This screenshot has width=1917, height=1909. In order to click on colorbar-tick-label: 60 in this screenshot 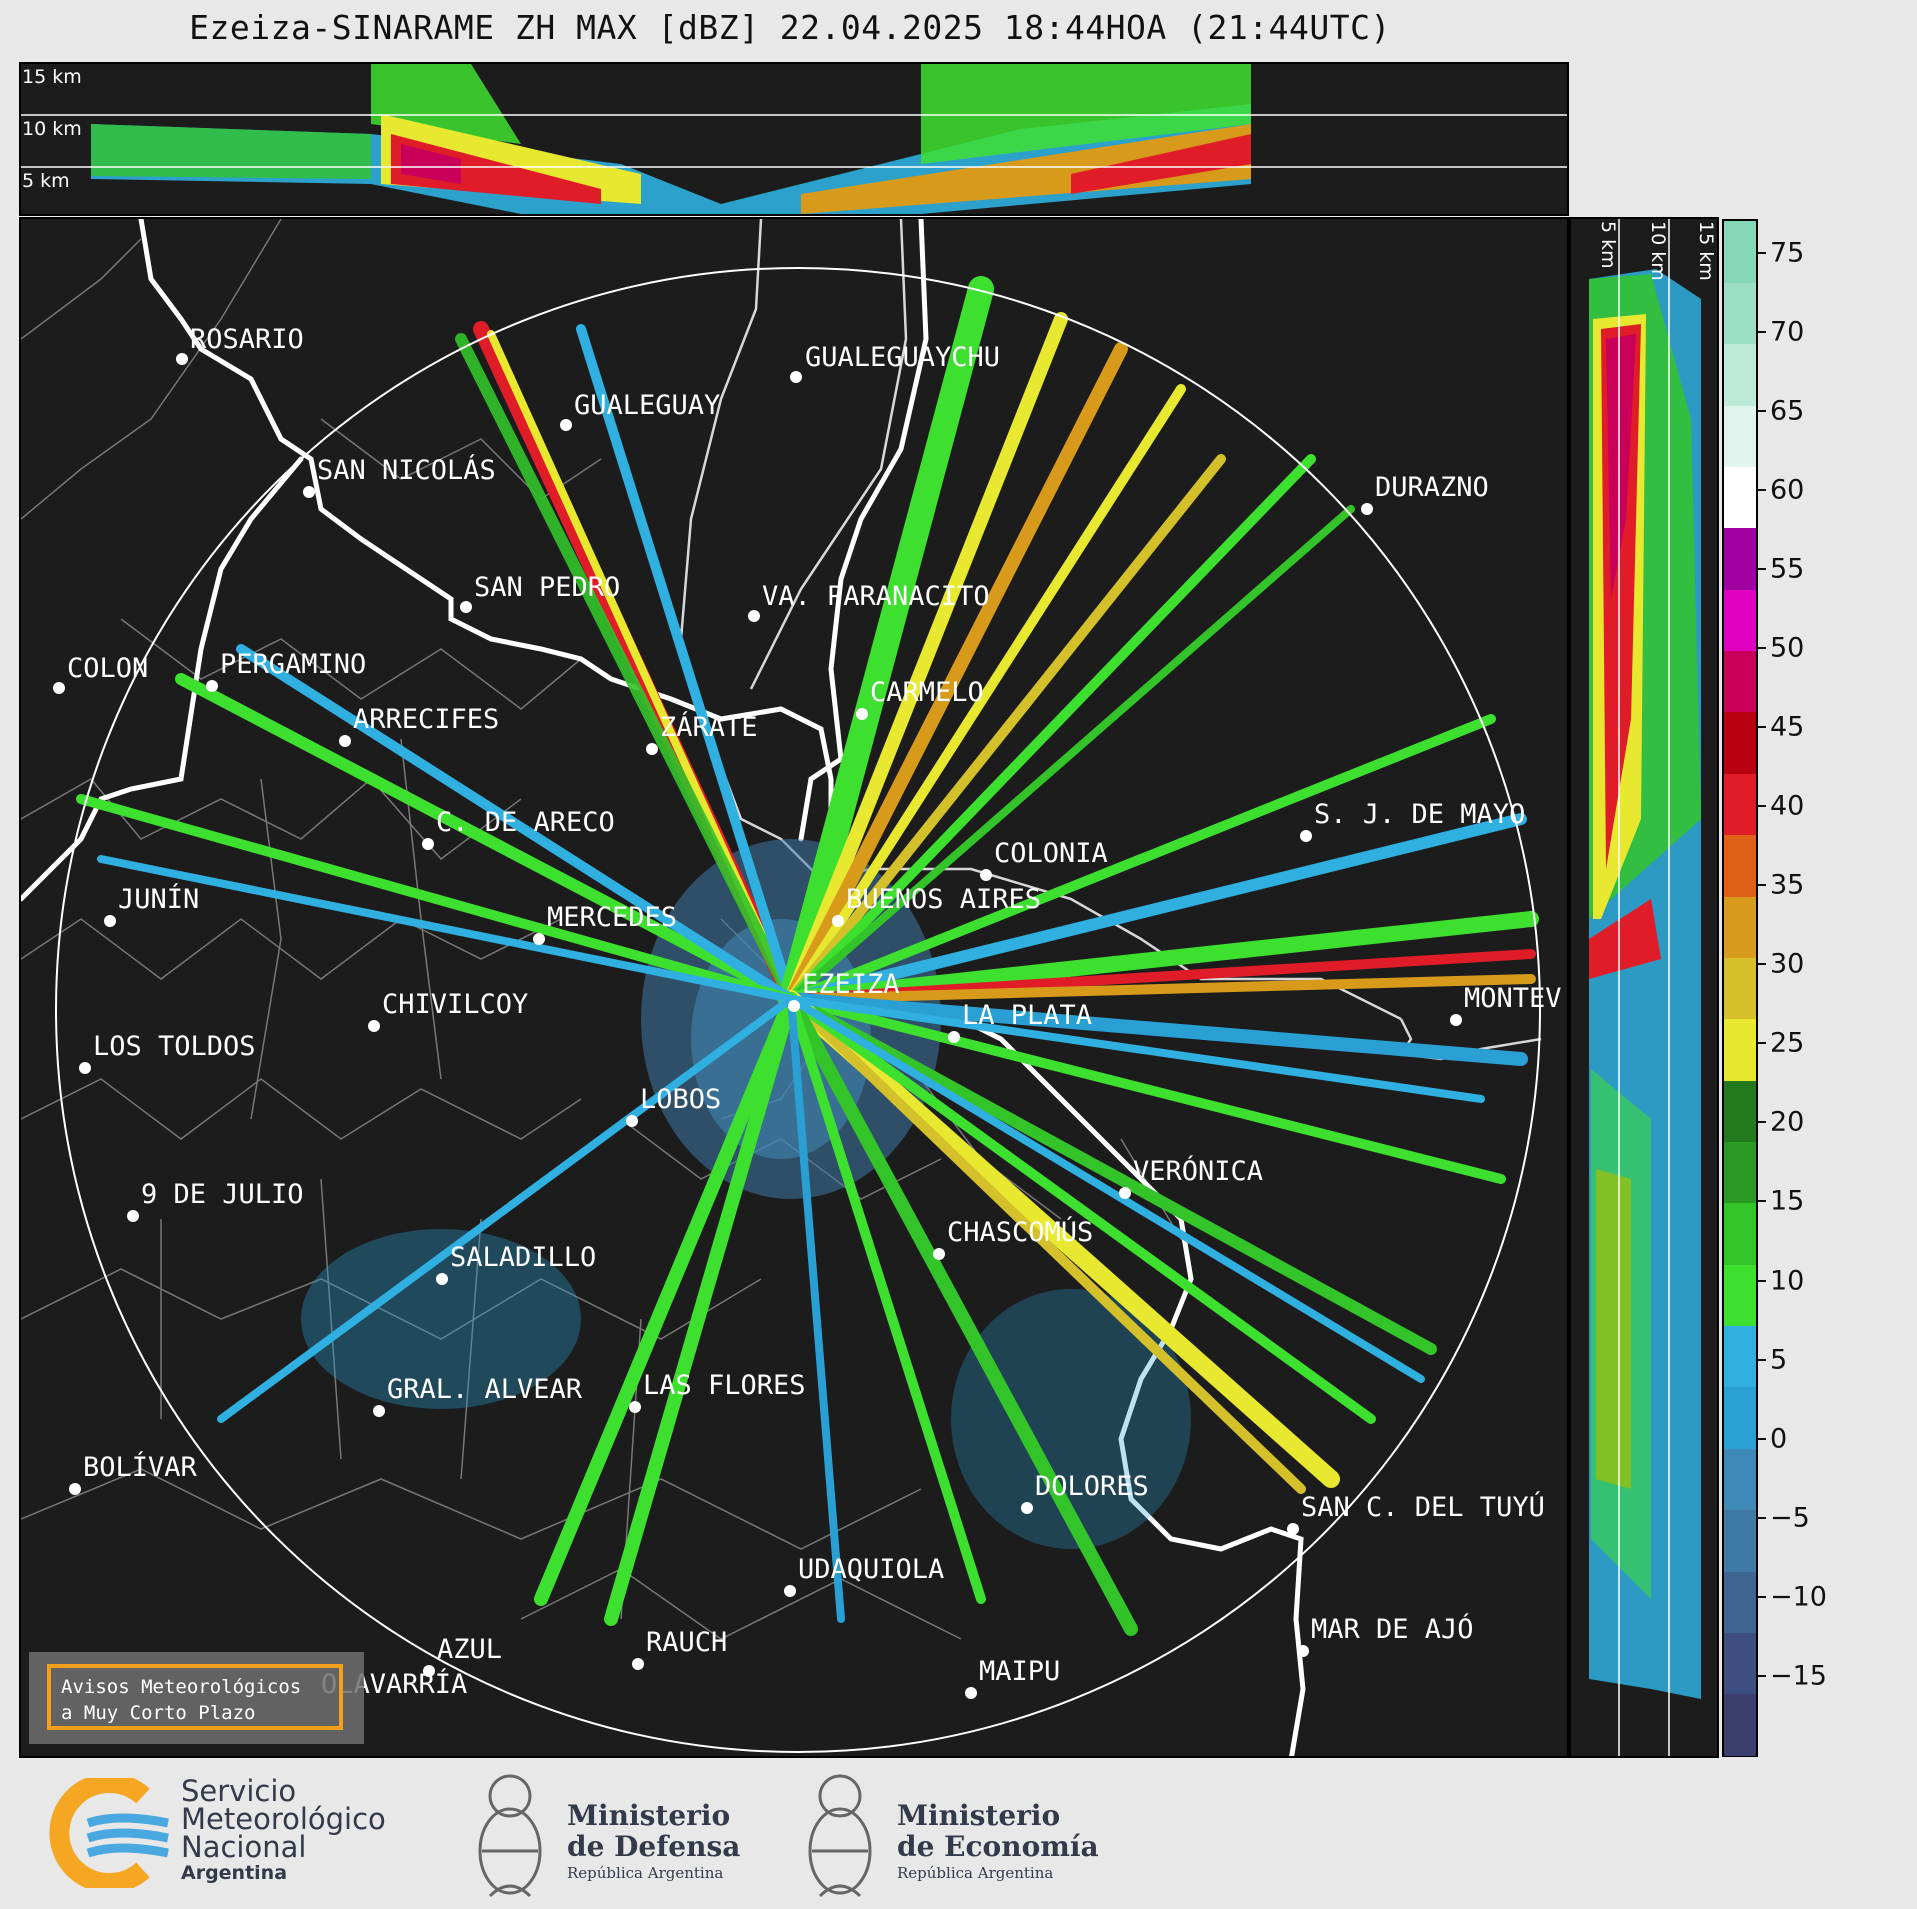, I will do `click(1787, 490)`.